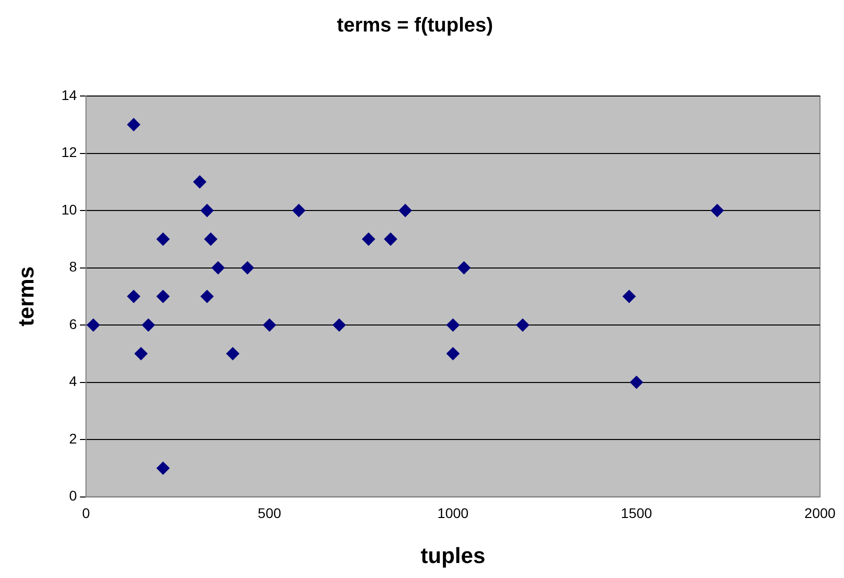 The image size is (844, 578). What do you see at coordinates (820, 513) in the screenshot?
I see `x-tick-label: 2000` at bounding box center [820, 513].